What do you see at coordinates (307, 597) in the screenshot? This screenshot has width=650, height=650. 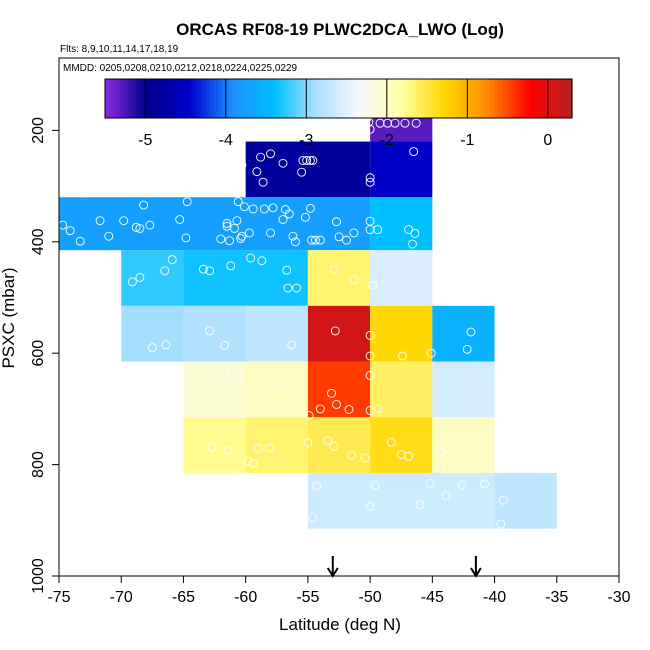 I see `x-tick-label: -55` at bounding box center [307, 597].